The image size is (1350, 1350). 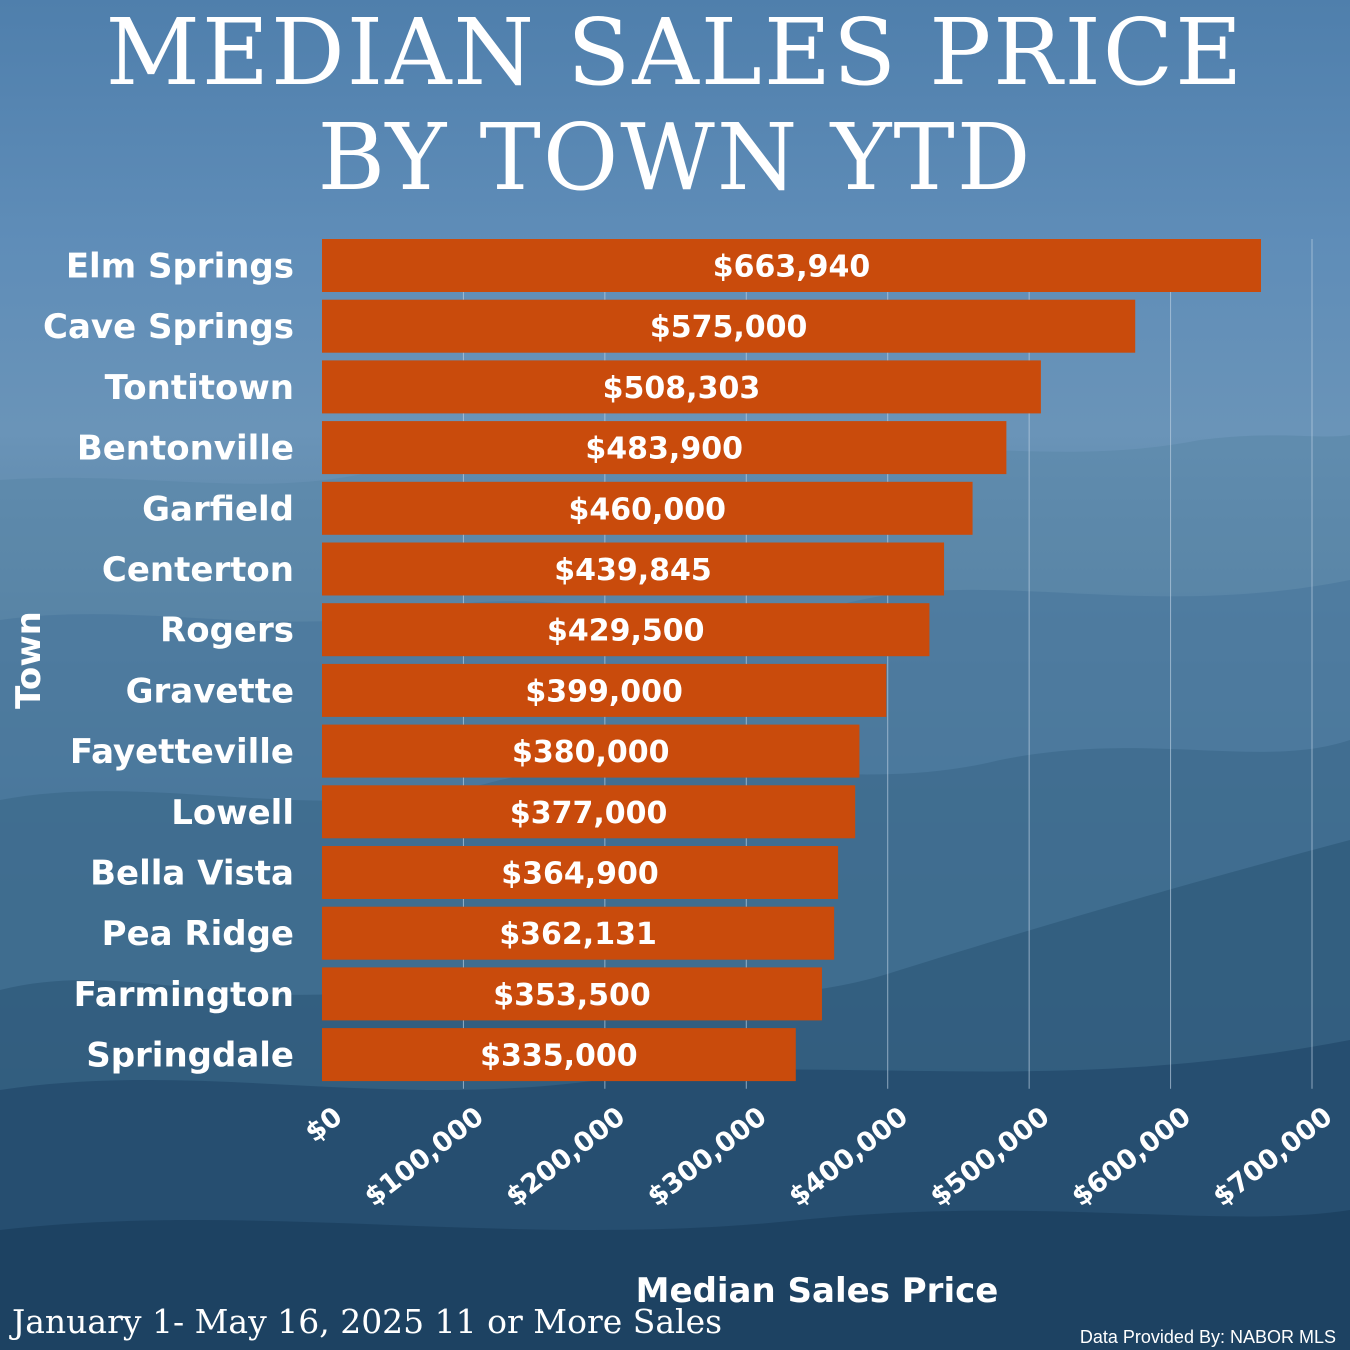 What do you see at coordinates (817, 1291) in the screenshot?
I see `x-axis-title: Median Sales Price` at bounding box center [817, 1291].